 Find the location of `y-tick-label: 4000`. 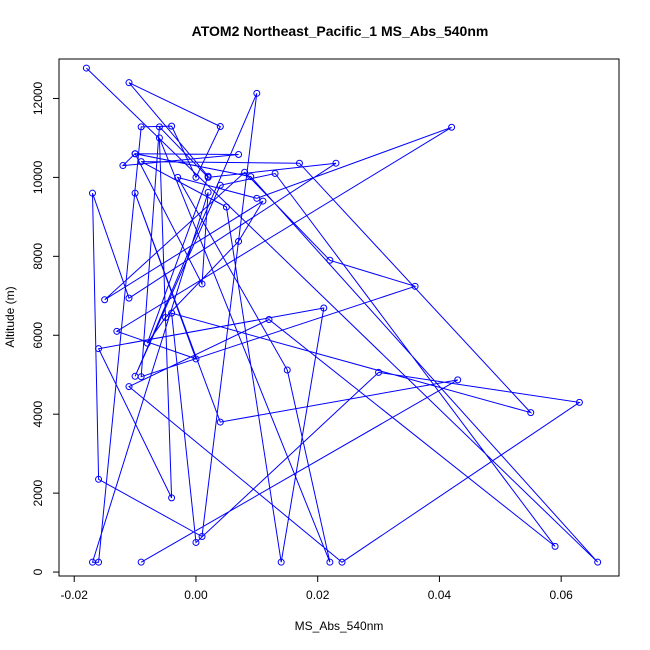

y-tick-label: 4000 is located at coordinates (38, 414).